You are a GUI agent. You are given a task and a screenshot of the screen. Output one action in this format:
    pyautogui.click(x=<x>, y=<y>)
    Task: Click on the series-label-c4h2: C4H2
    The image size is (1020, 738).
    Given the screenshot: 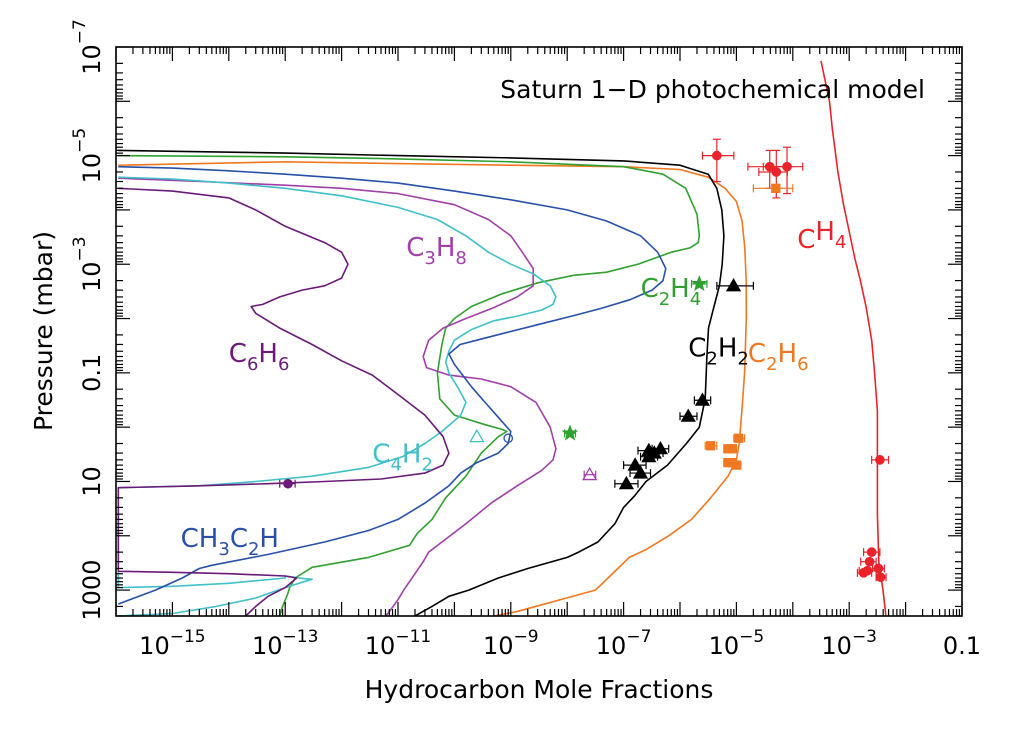 What is the action you would take?
    pyautogui.click(x=402, y=458)
    